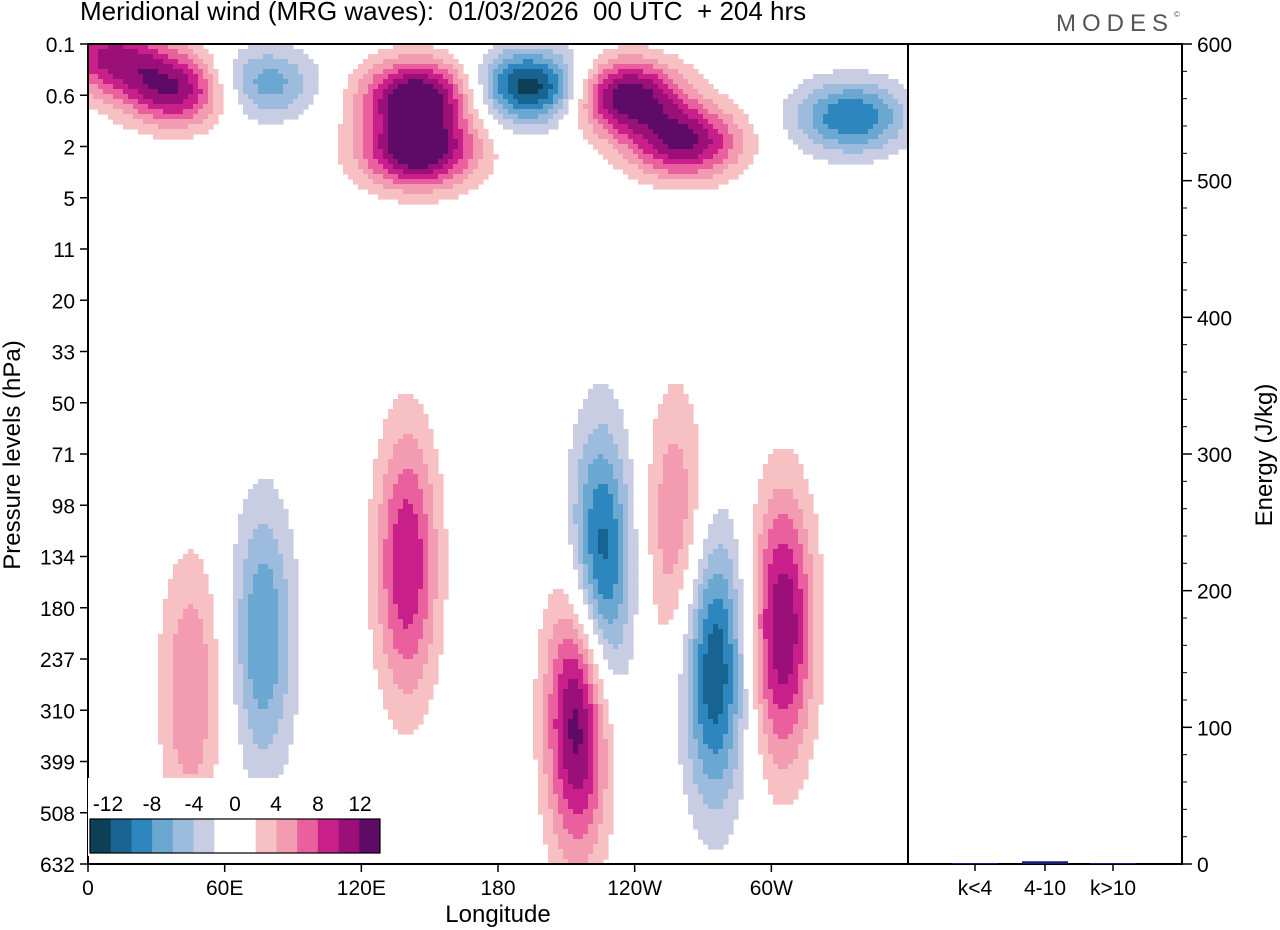  Describe the element at coordinates (235, 836) in the screenshot. I see `colorbar-frame` at that location.